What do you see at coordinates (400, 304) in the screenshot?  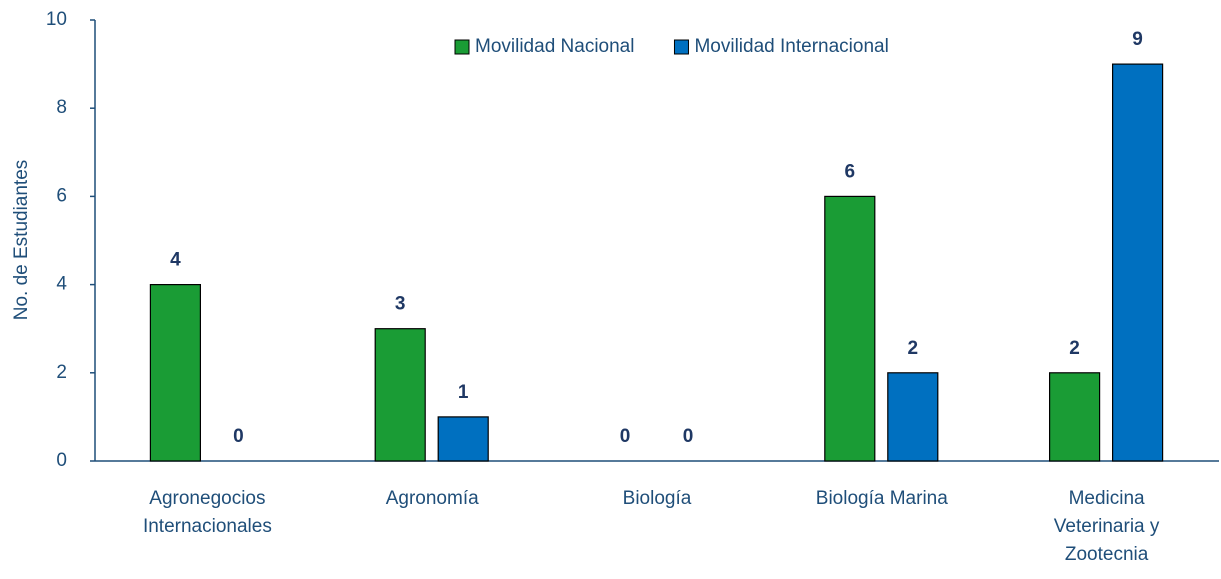 I see `value-label: 3` at bounding box center [400, 304].